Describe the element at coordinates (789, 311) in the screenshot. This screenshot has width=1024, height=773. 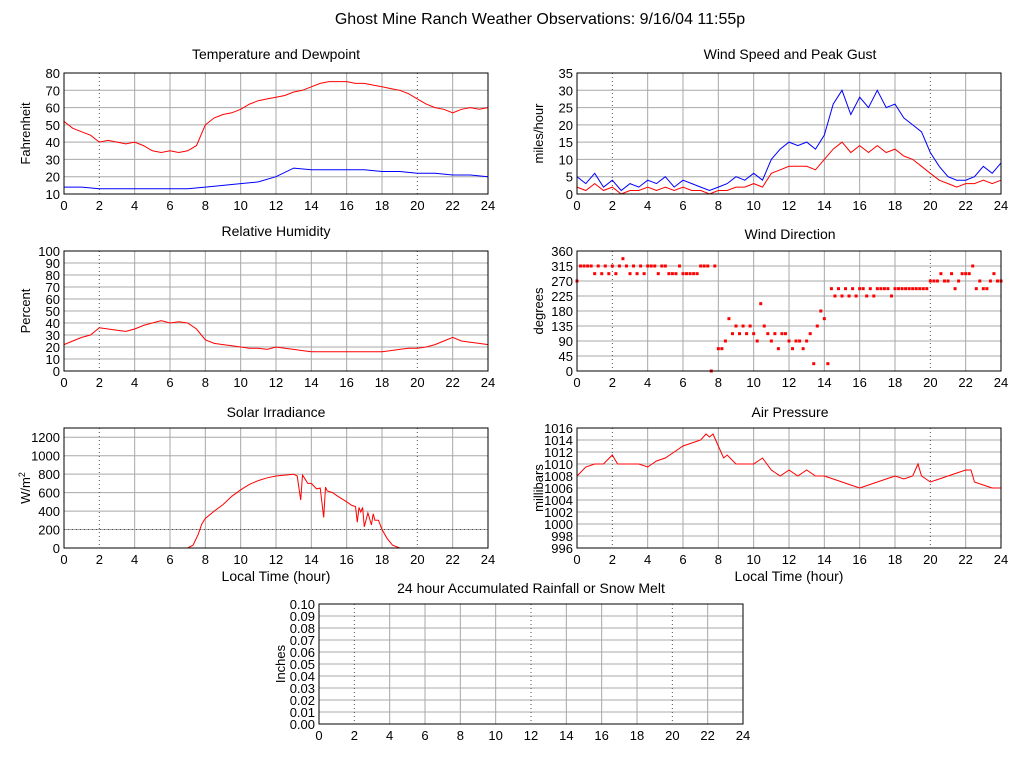
I see `plot-frame` at that location.